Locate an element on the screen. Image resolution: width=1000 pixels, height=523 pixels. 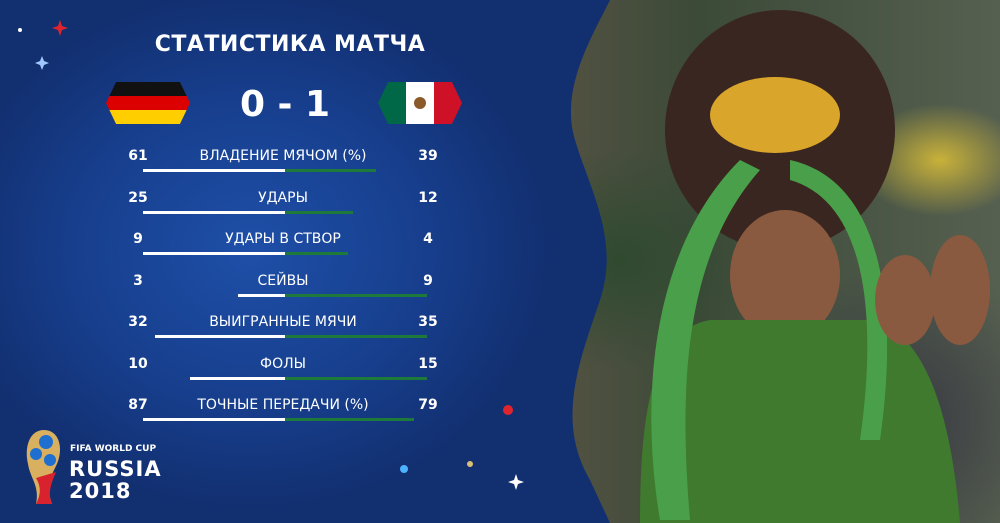
logo-line2: RUSSIA 2018 is located at coordinates (115, 480).